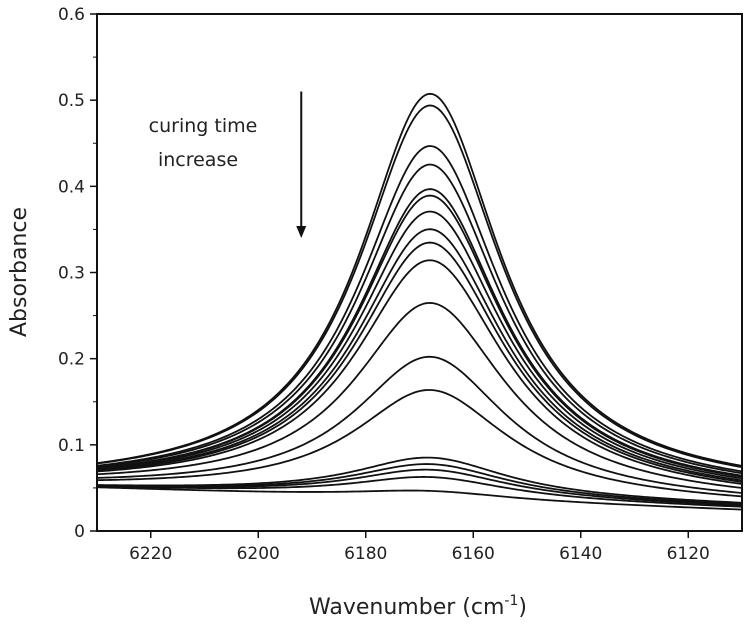 This screenshot has width=744, height=625. What do you see at coordinates (301, 232) in the screenshot?
I see `annotation-arrow-head` at bounding box center [301, 232].